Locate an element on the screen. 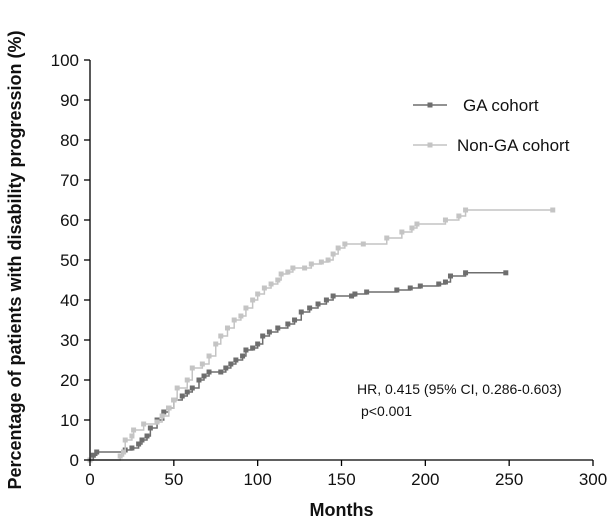  legend: GA cohort Non-GA cohort is located at coordinates (491, 125).